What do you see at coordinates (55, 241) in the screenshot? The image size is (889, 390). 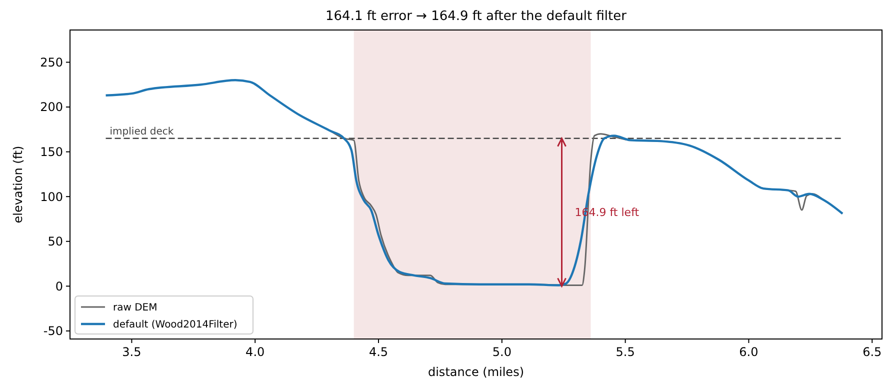 I see `y-tick-label: 50` at bounding box center [55, 241].